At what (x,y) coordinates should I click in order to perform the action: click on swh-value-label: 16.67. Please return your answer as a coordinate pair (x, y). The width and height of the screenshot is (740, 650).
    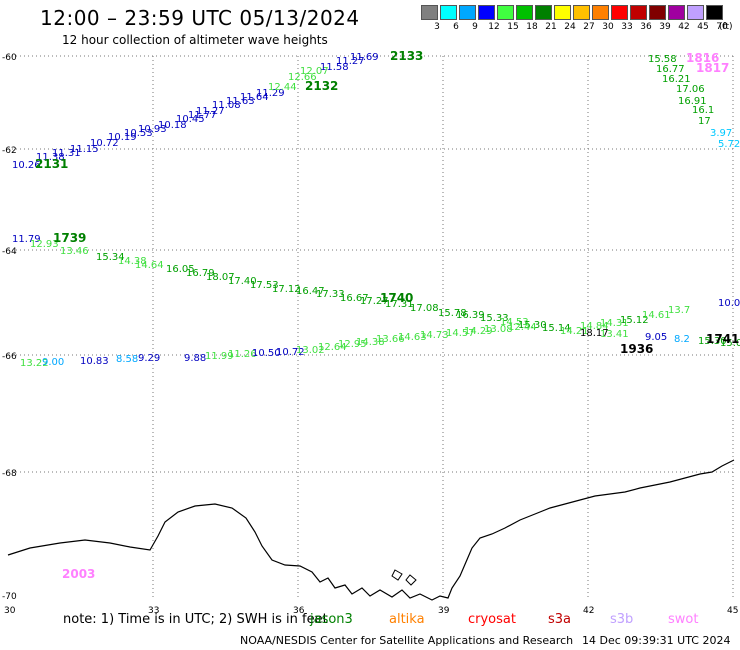
    Looking at the image, I should click on (354, 298).